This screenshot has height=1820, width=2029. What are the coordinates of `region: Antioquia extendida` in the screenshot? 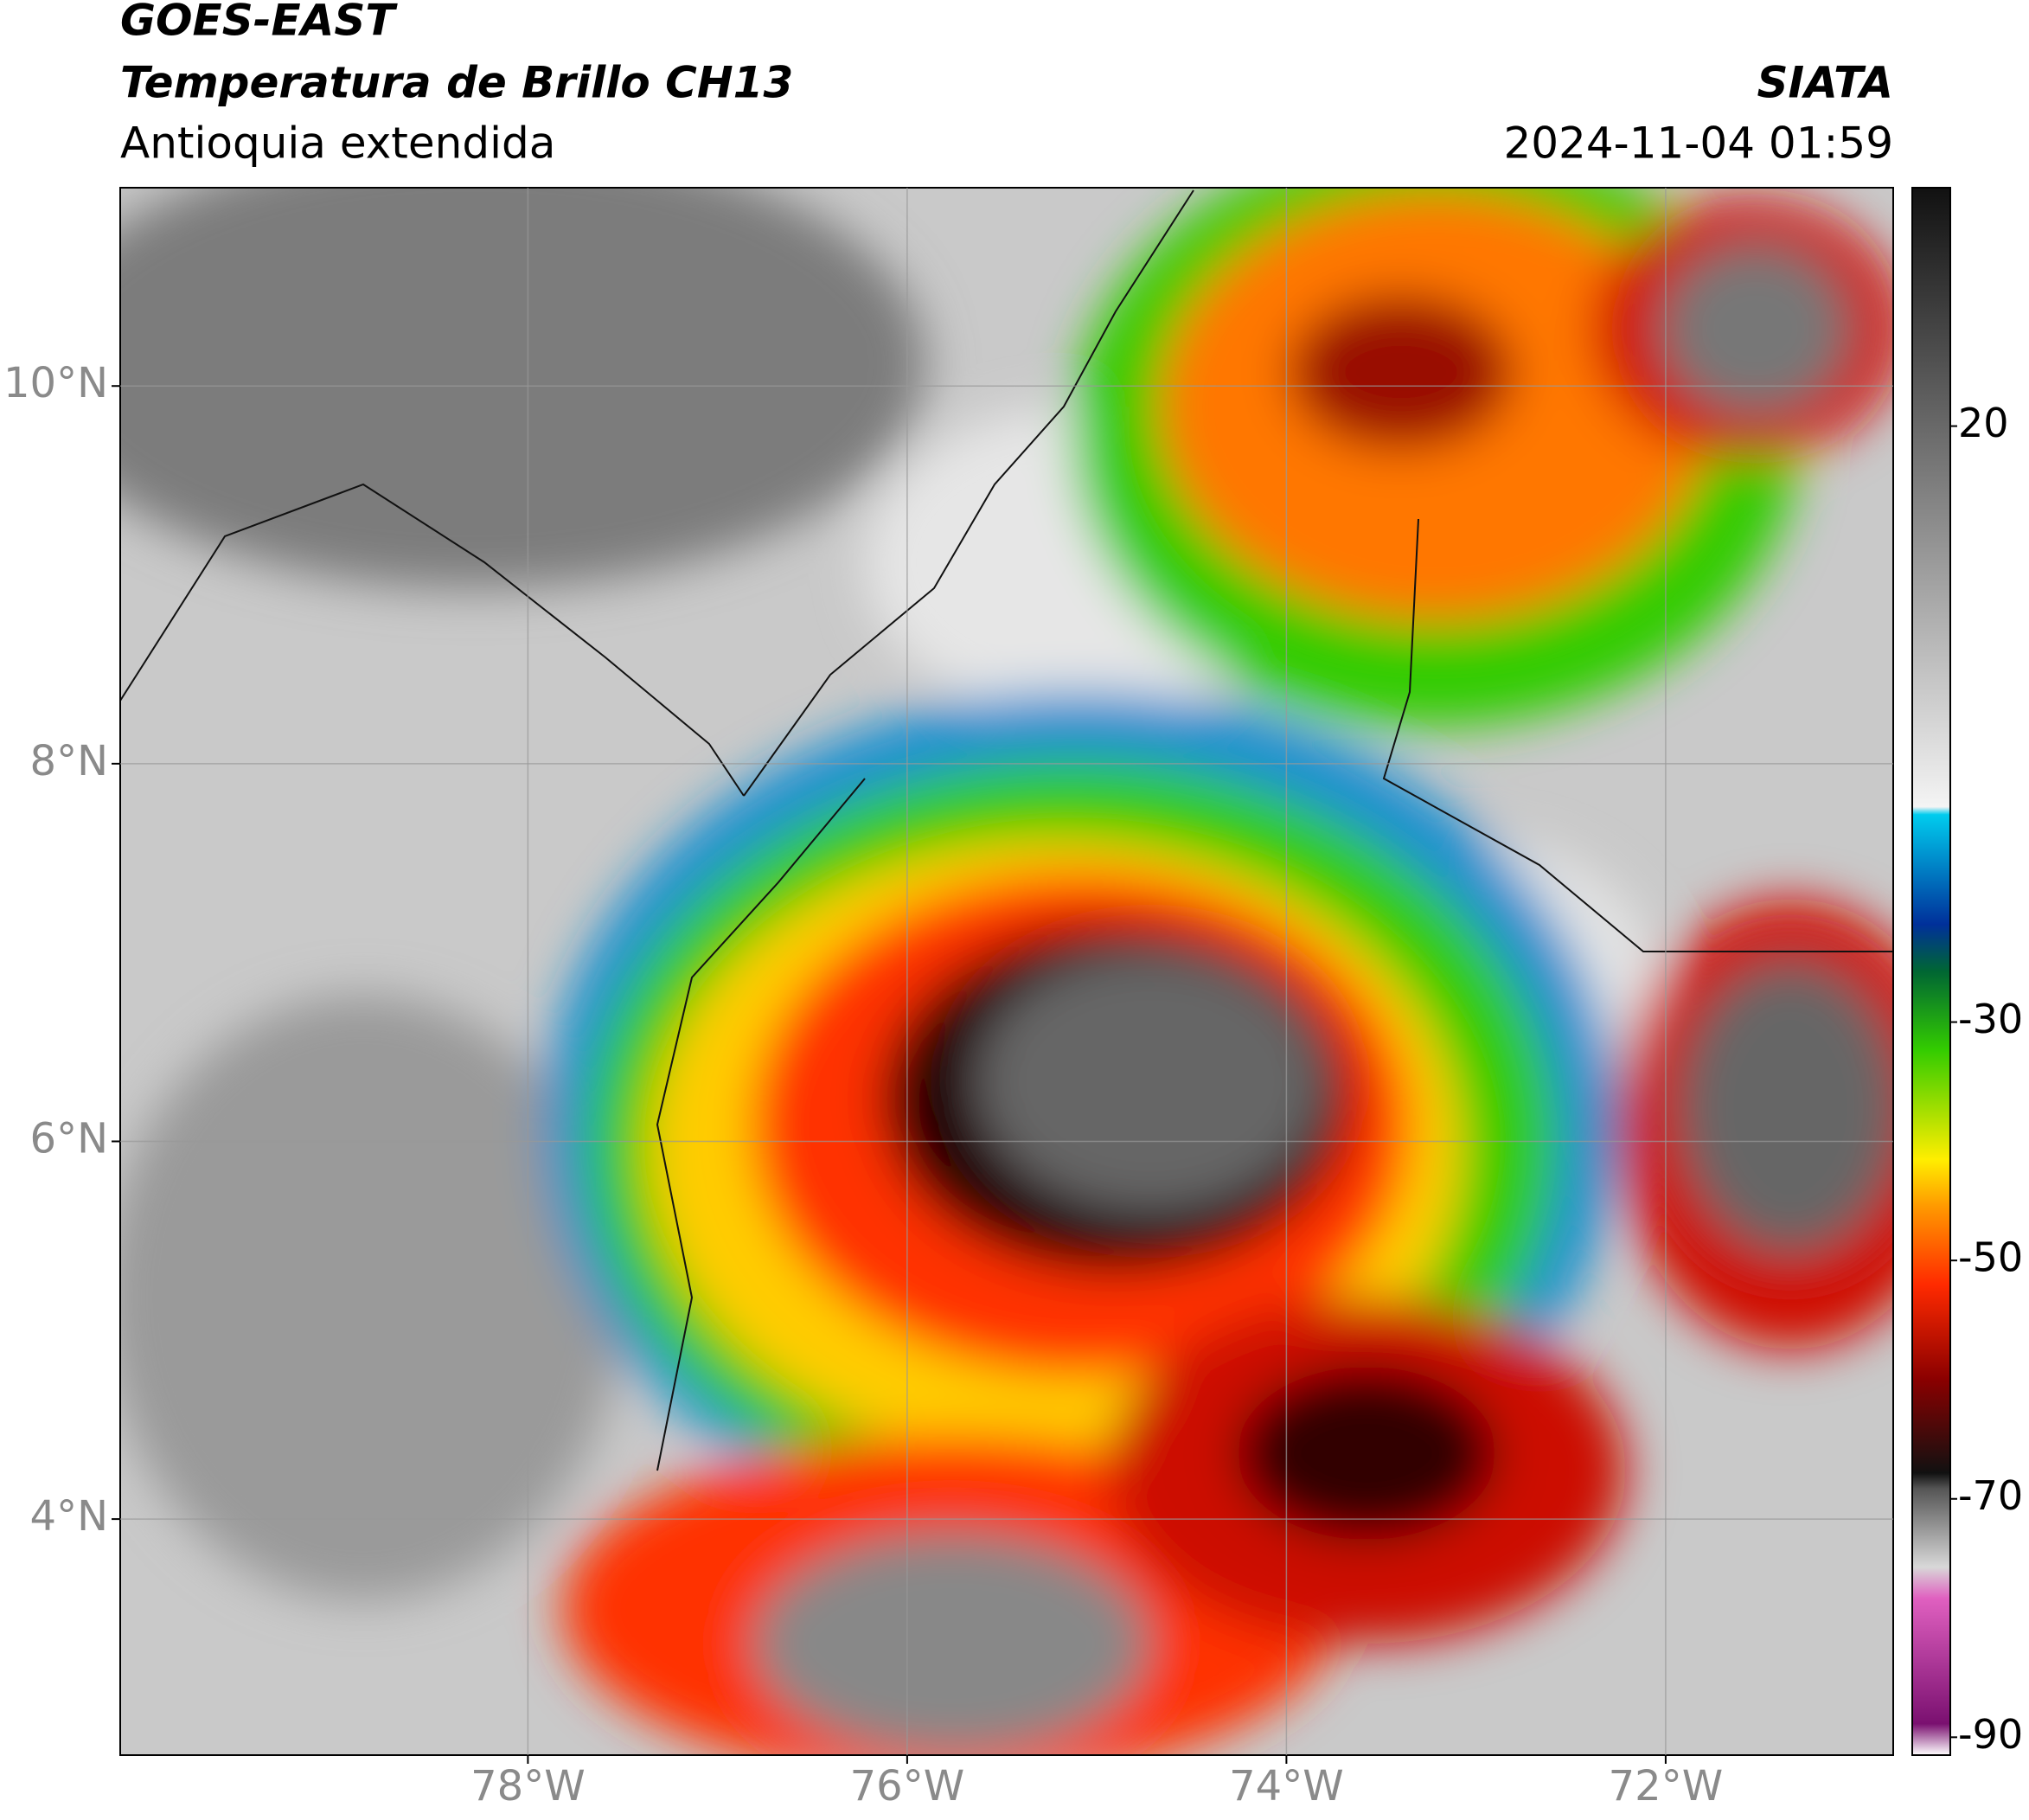 It's located at (337, 144).